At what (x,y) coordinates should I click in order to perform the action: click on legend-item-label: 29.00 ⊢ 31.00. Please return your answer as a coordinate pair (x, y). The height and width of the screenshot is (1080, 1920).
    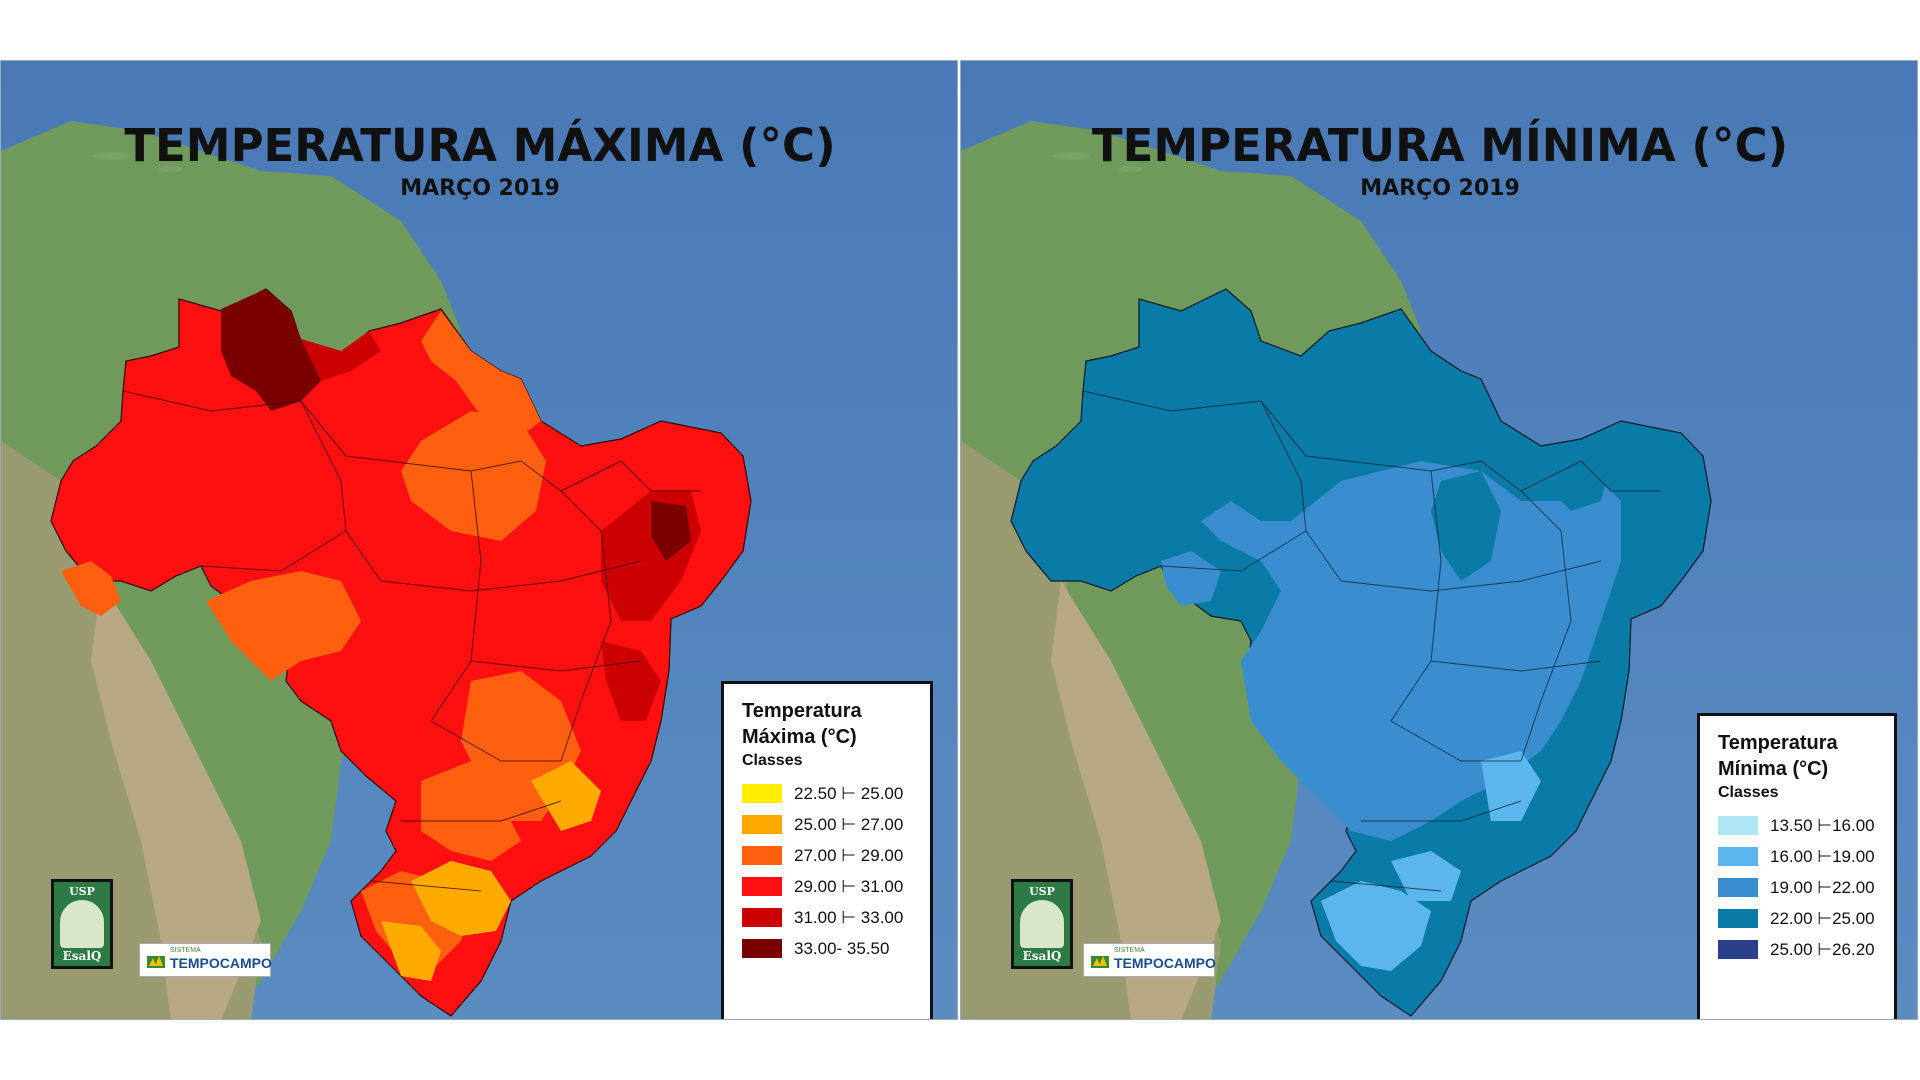
    Looking at the image, I should click on (849, 886).